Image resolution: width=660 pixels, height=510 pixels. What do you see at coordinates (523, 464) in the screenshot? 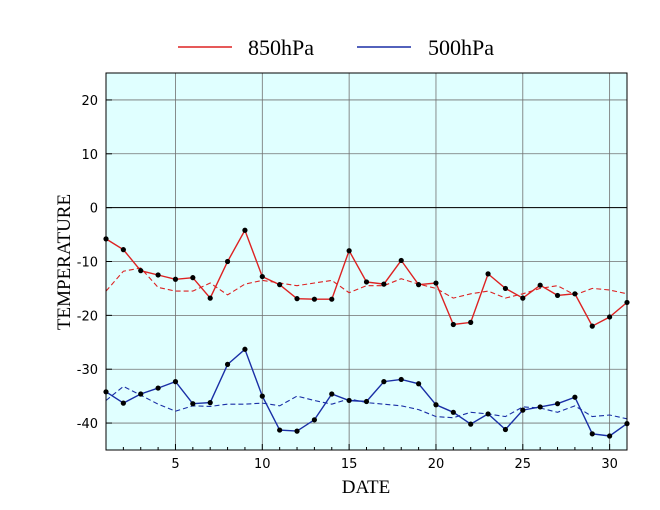
I see `x-tick-label: 25` at bounding box center [523, 464].